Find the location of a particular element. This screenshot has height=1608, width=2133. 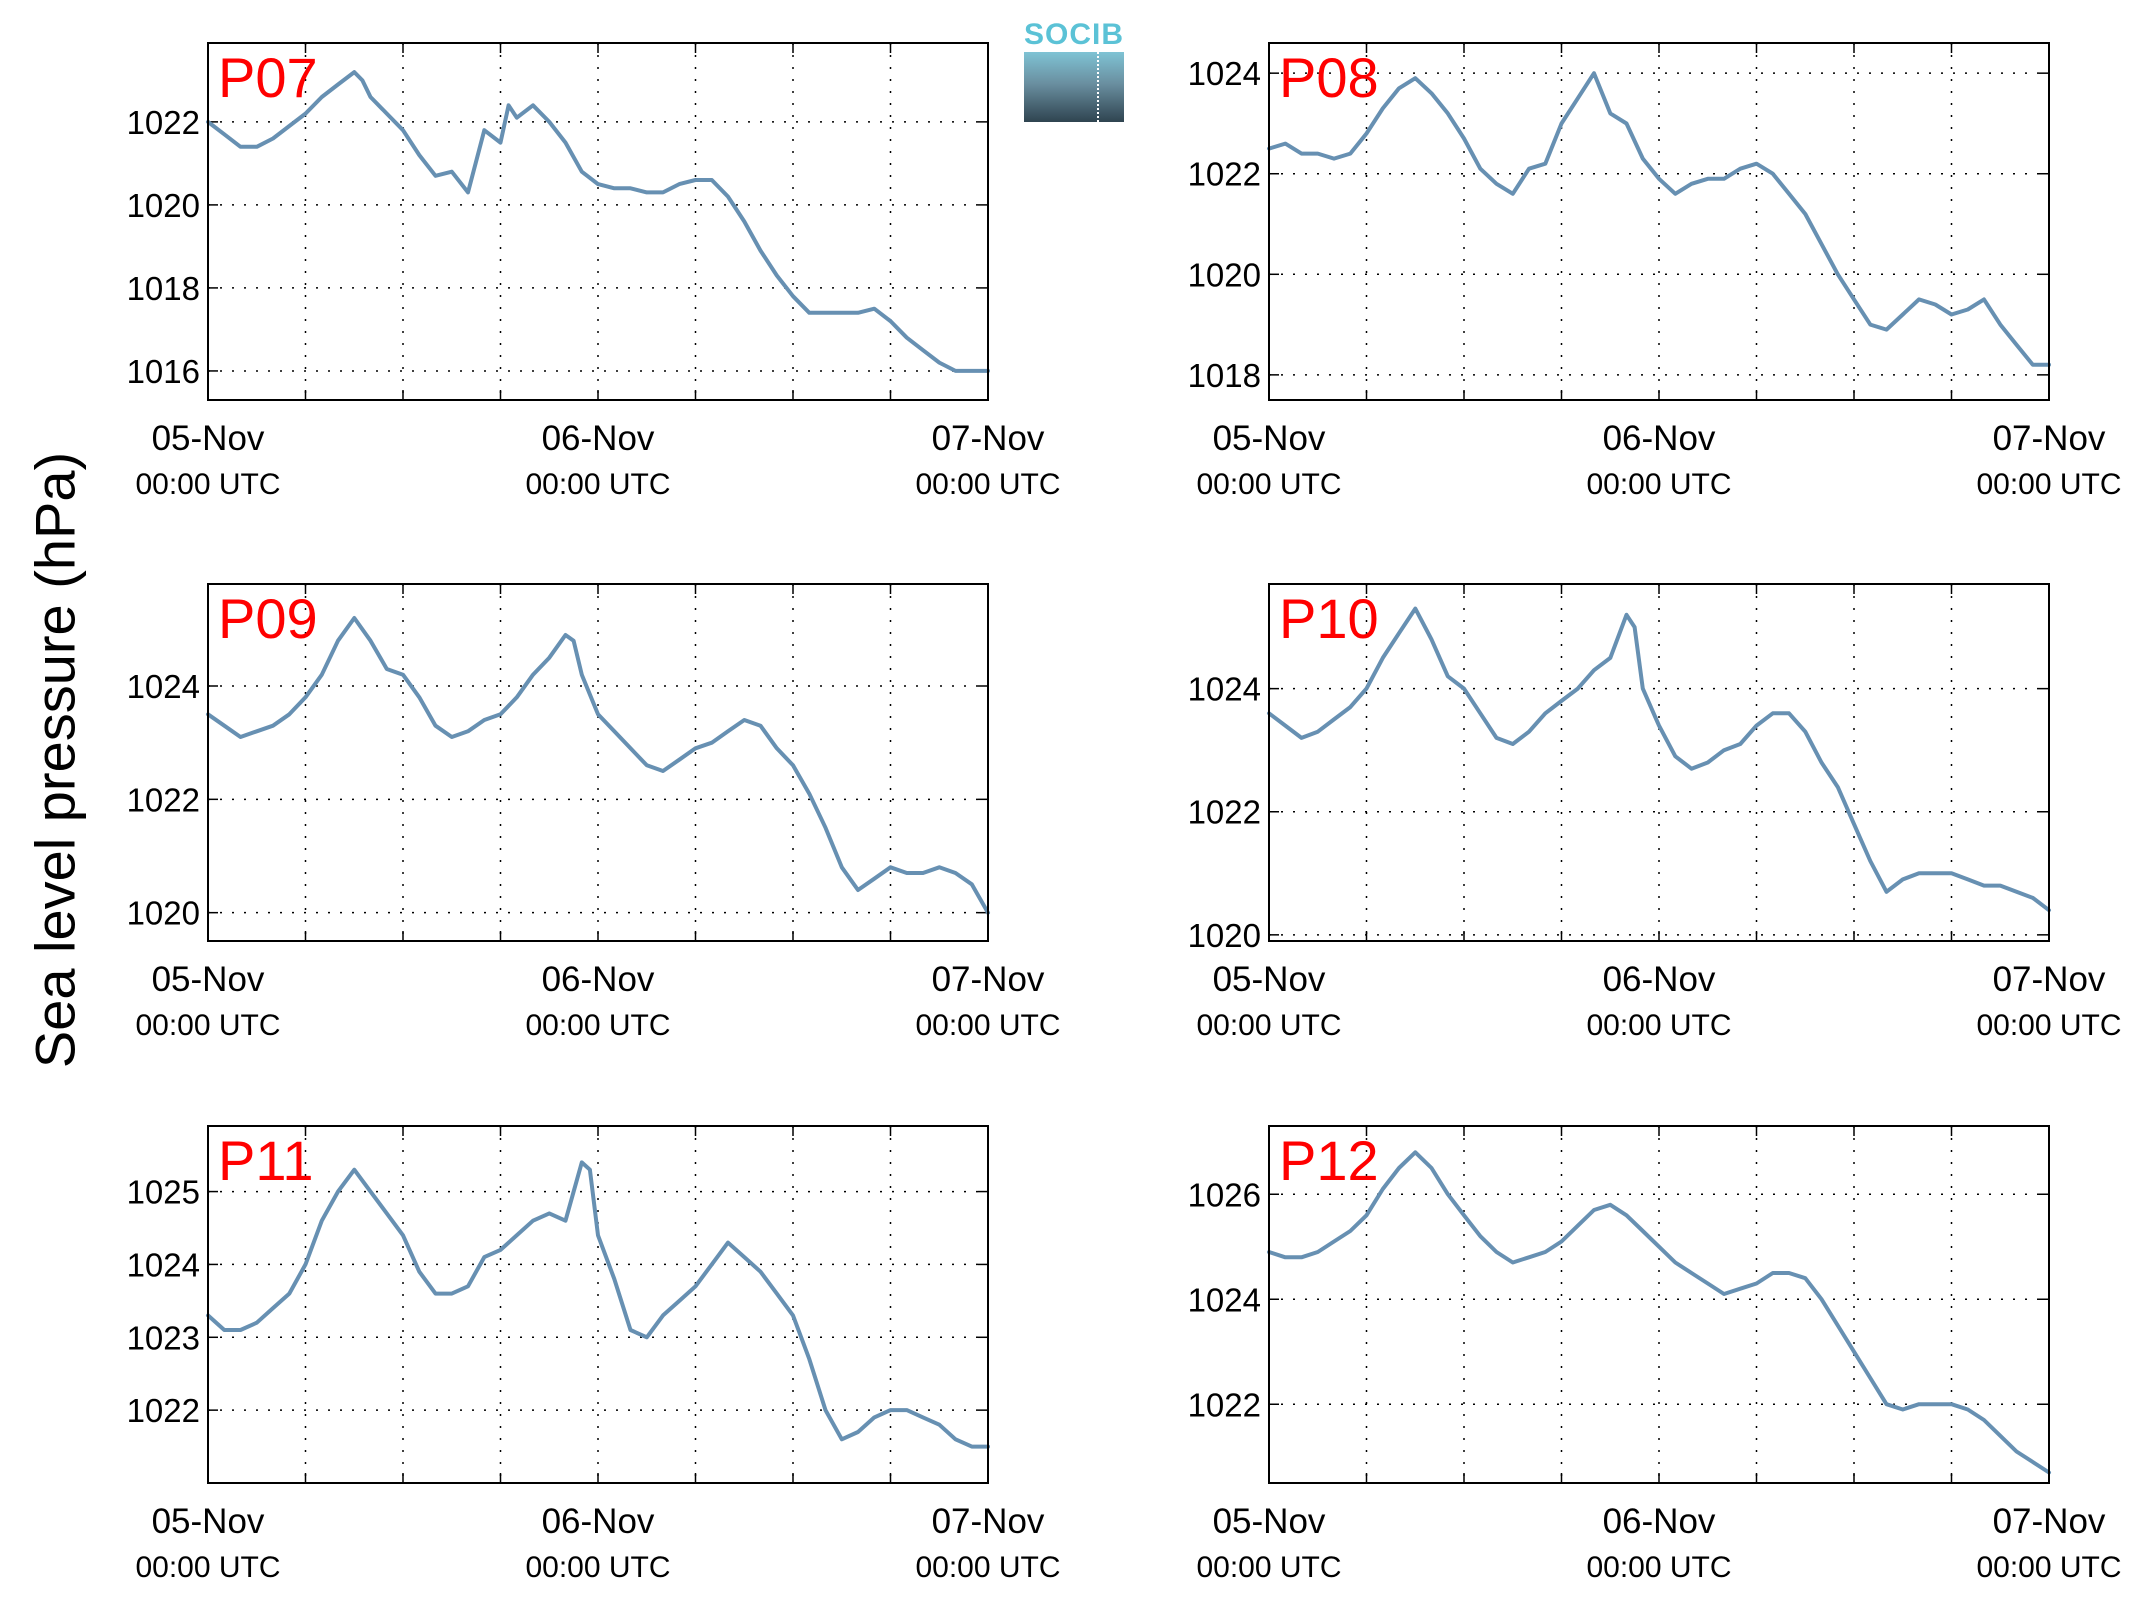

y-tick-label: 1026 is located at coordinates (1224, 1194).